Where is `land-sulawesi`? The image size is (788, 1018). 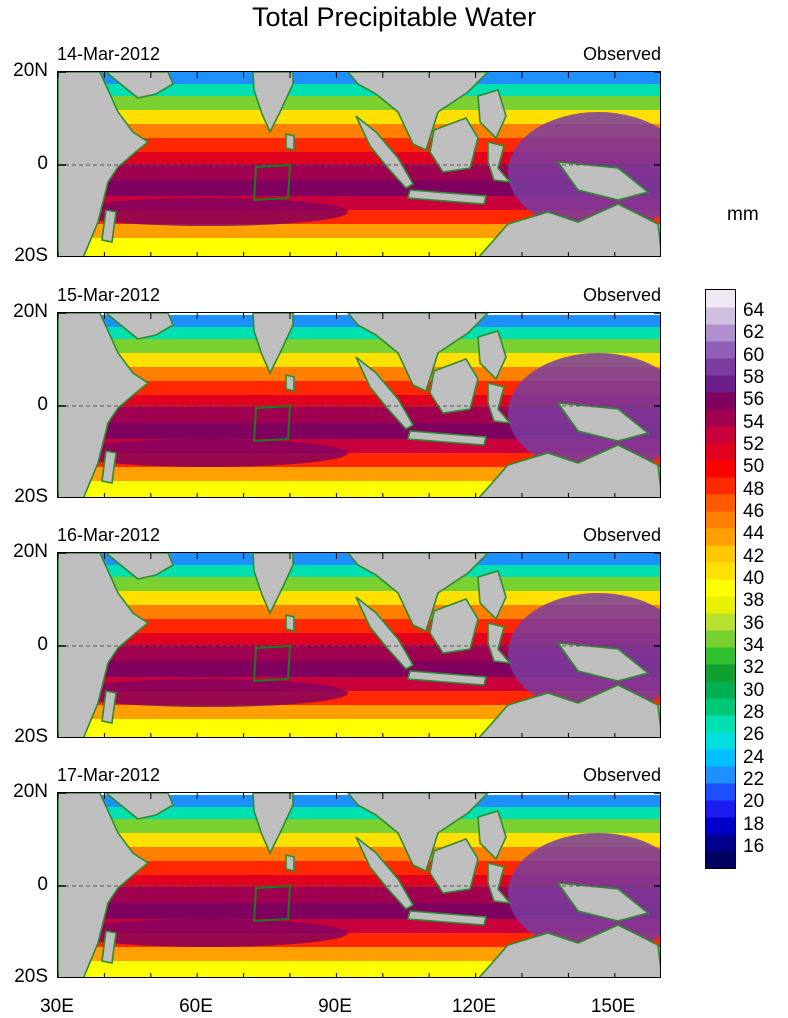 land-sulawesi is located at coordinates (499, 162).